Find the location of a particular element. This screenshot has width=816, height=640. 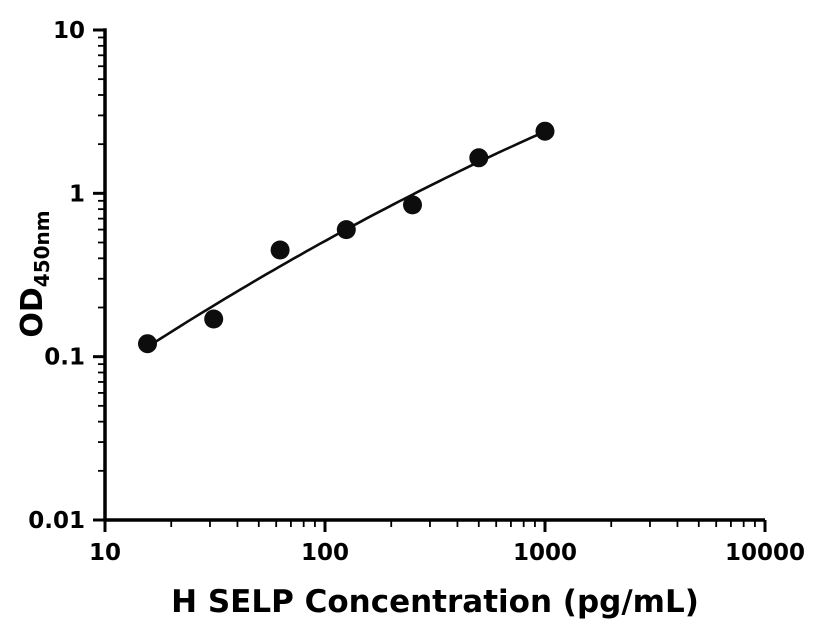

svg-text: 0.01 is located at coordinates (56, 521).